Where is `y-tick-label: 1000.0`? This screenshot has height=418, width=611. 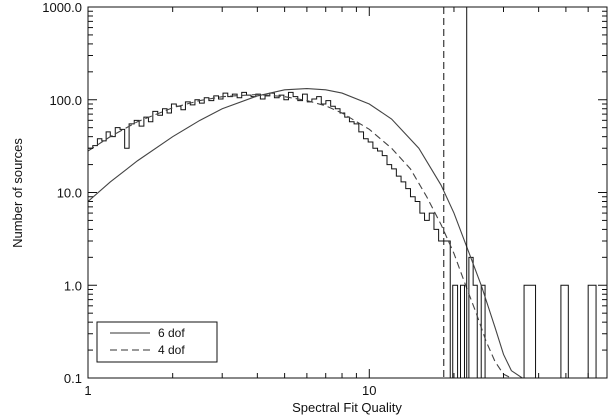 y-tick-label: 1000.0 is located at coordinates (62, 7).